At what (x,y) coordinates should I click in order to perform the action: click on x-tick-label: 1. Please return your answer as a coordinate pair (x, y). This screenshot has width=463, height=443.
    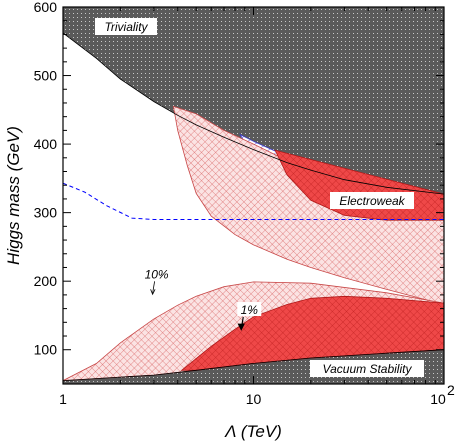
    Looking at the image, I should click on (63, 399).